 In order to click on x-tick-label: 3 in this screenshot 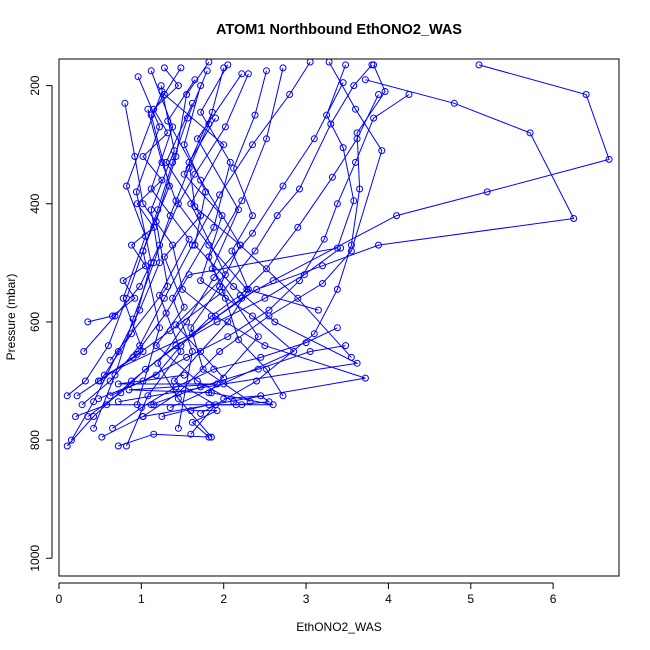, I will do `click(306, 599)`.